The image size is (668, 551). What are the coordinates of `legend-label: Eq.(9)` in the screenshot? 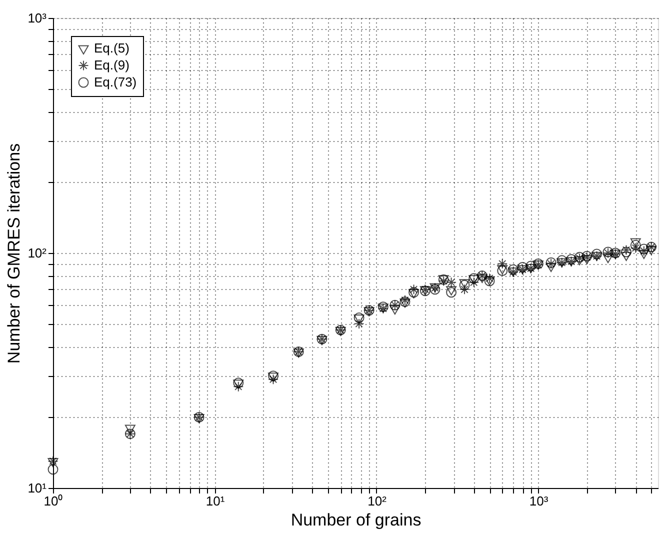 It's located at (112, 65).